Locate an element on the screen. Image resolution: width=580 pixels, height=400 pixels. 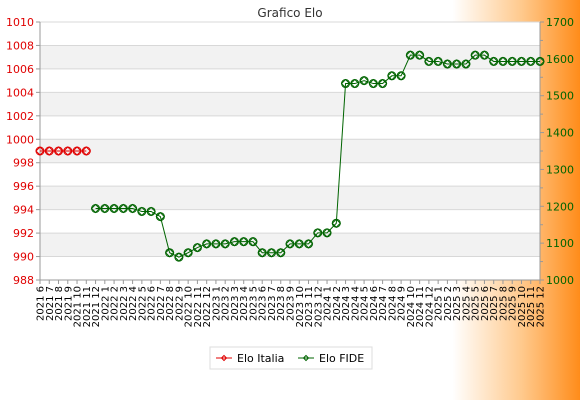
left-tick-label: 1004 is located at coordinates (20, 92).